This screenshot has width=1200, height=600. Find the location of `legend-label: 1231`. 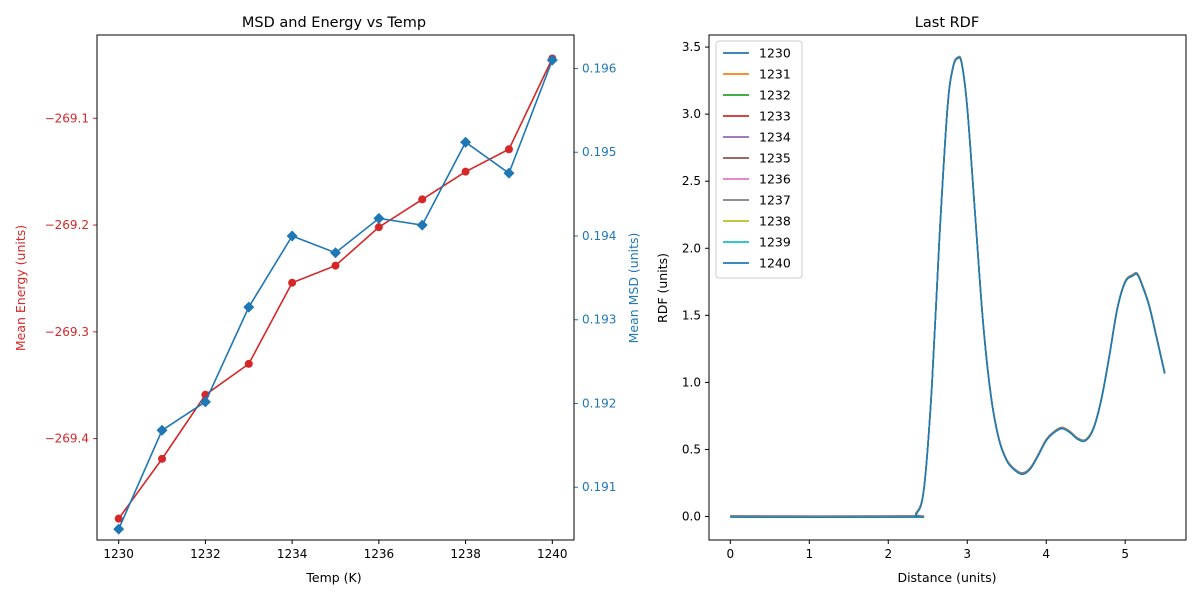

legend-label: 1231 is located at coordinates (775, 74).